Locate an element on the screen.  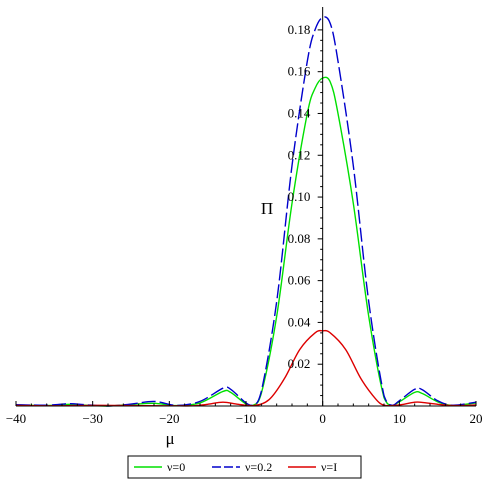
legend-entry-label: ν=0 is located at coordinates (176, 467).